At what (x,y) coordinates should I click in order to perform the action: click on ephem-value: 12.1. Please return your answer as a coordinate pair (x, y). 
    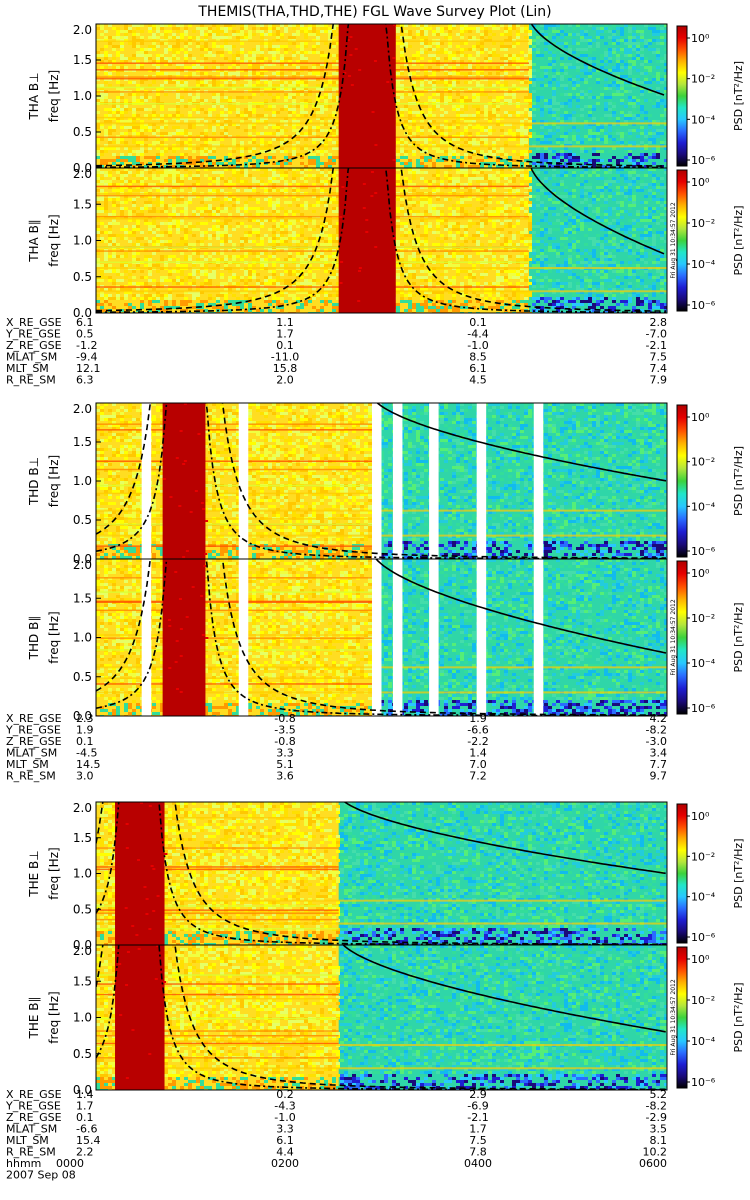
    Looking at the image, I should click on (88, 368).